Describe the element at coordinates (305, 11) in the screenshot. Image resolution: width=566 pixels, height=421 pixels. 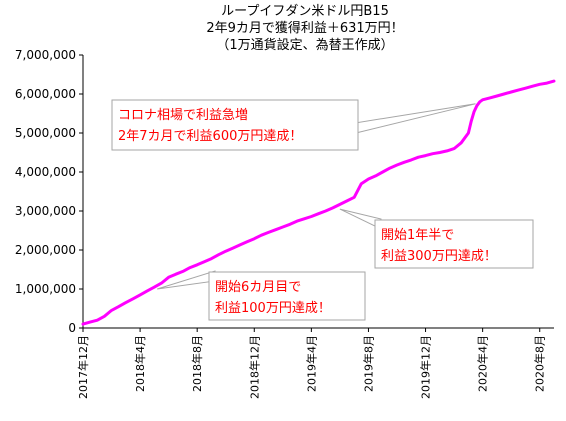
I see `title-line-1: ループイフダン米ドル円B15` at that location.